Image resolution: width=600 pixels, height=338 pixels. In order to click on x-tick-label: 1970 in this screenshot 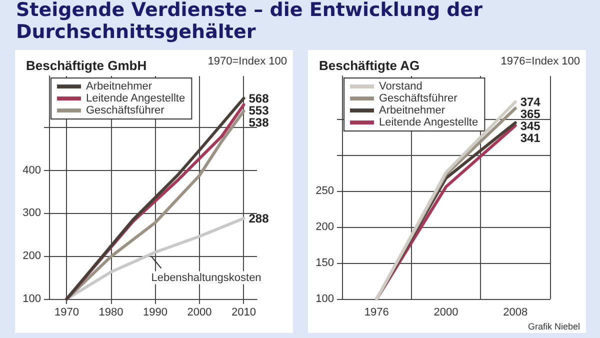, I will do `click(66, 312)`.